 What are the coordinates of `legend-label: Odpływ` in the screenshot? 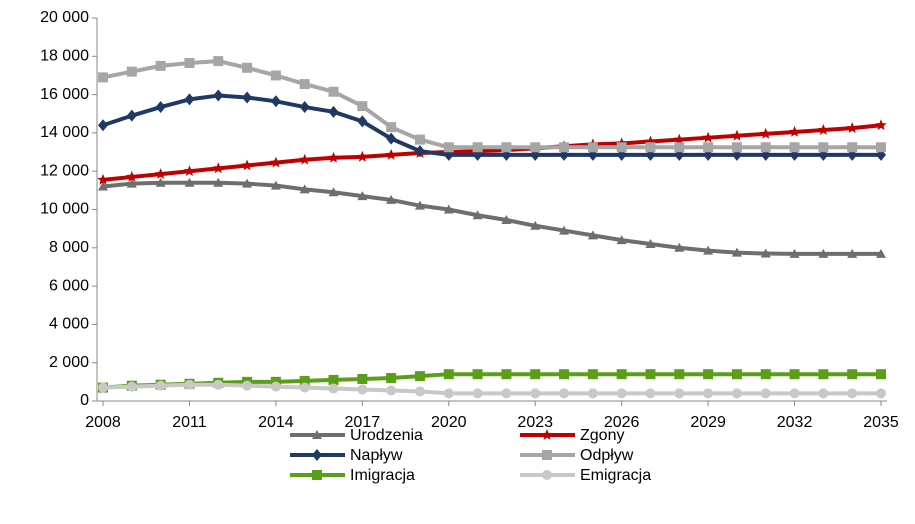 It's located at (607, 455).